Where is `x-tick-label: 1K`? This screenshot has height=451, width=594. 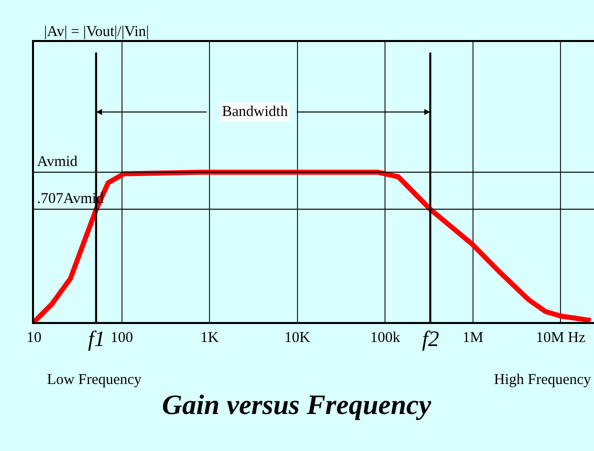
x-tick-label: 1K is located at coordinates (209, 338).